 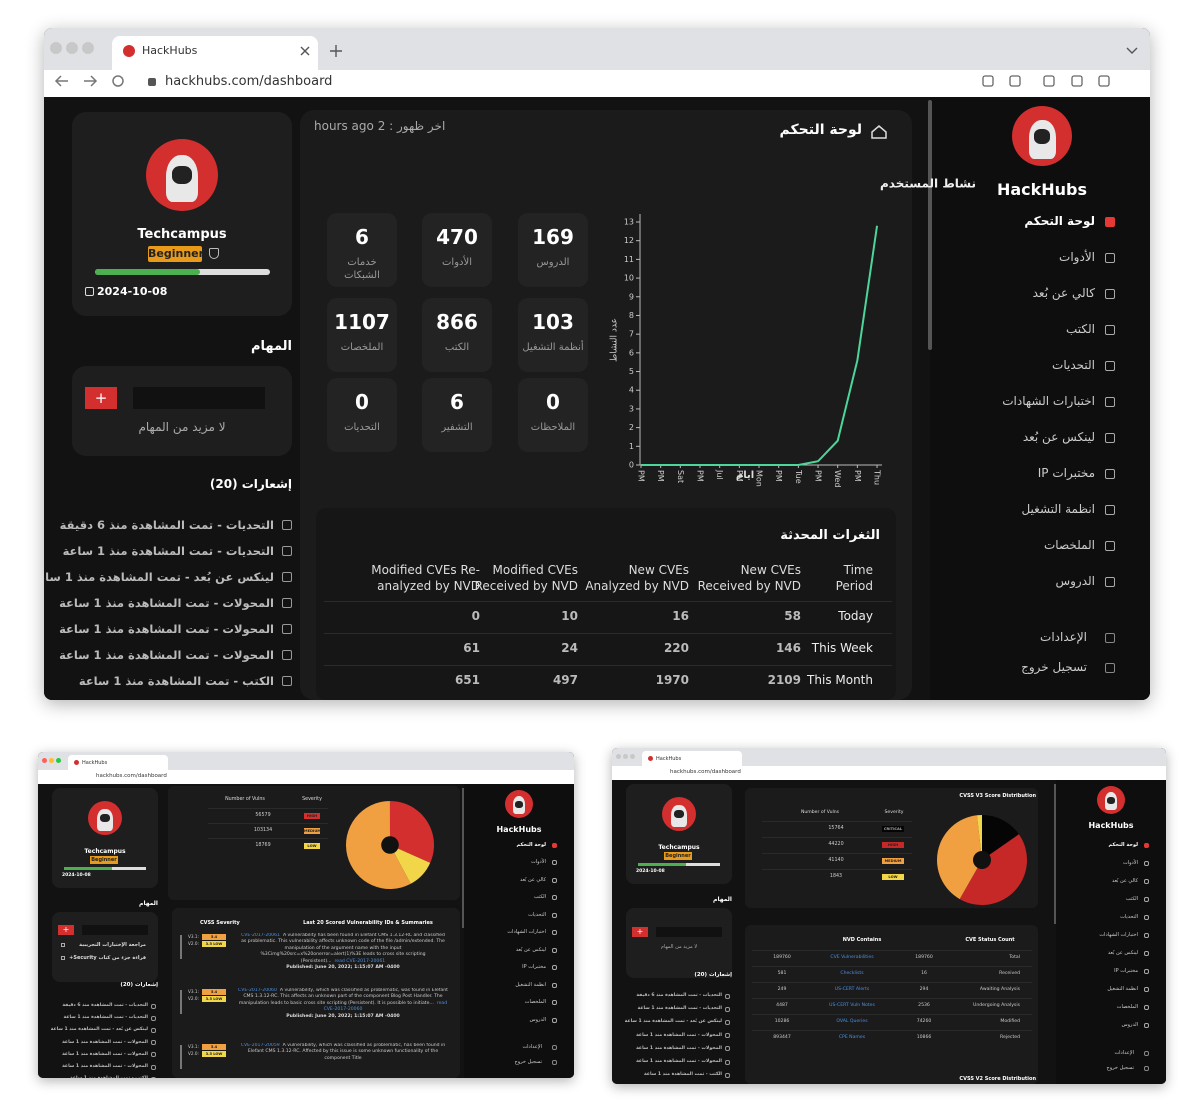 I want to click on cve-link: read CVE-2017-20061, so click(x=360, y=961).